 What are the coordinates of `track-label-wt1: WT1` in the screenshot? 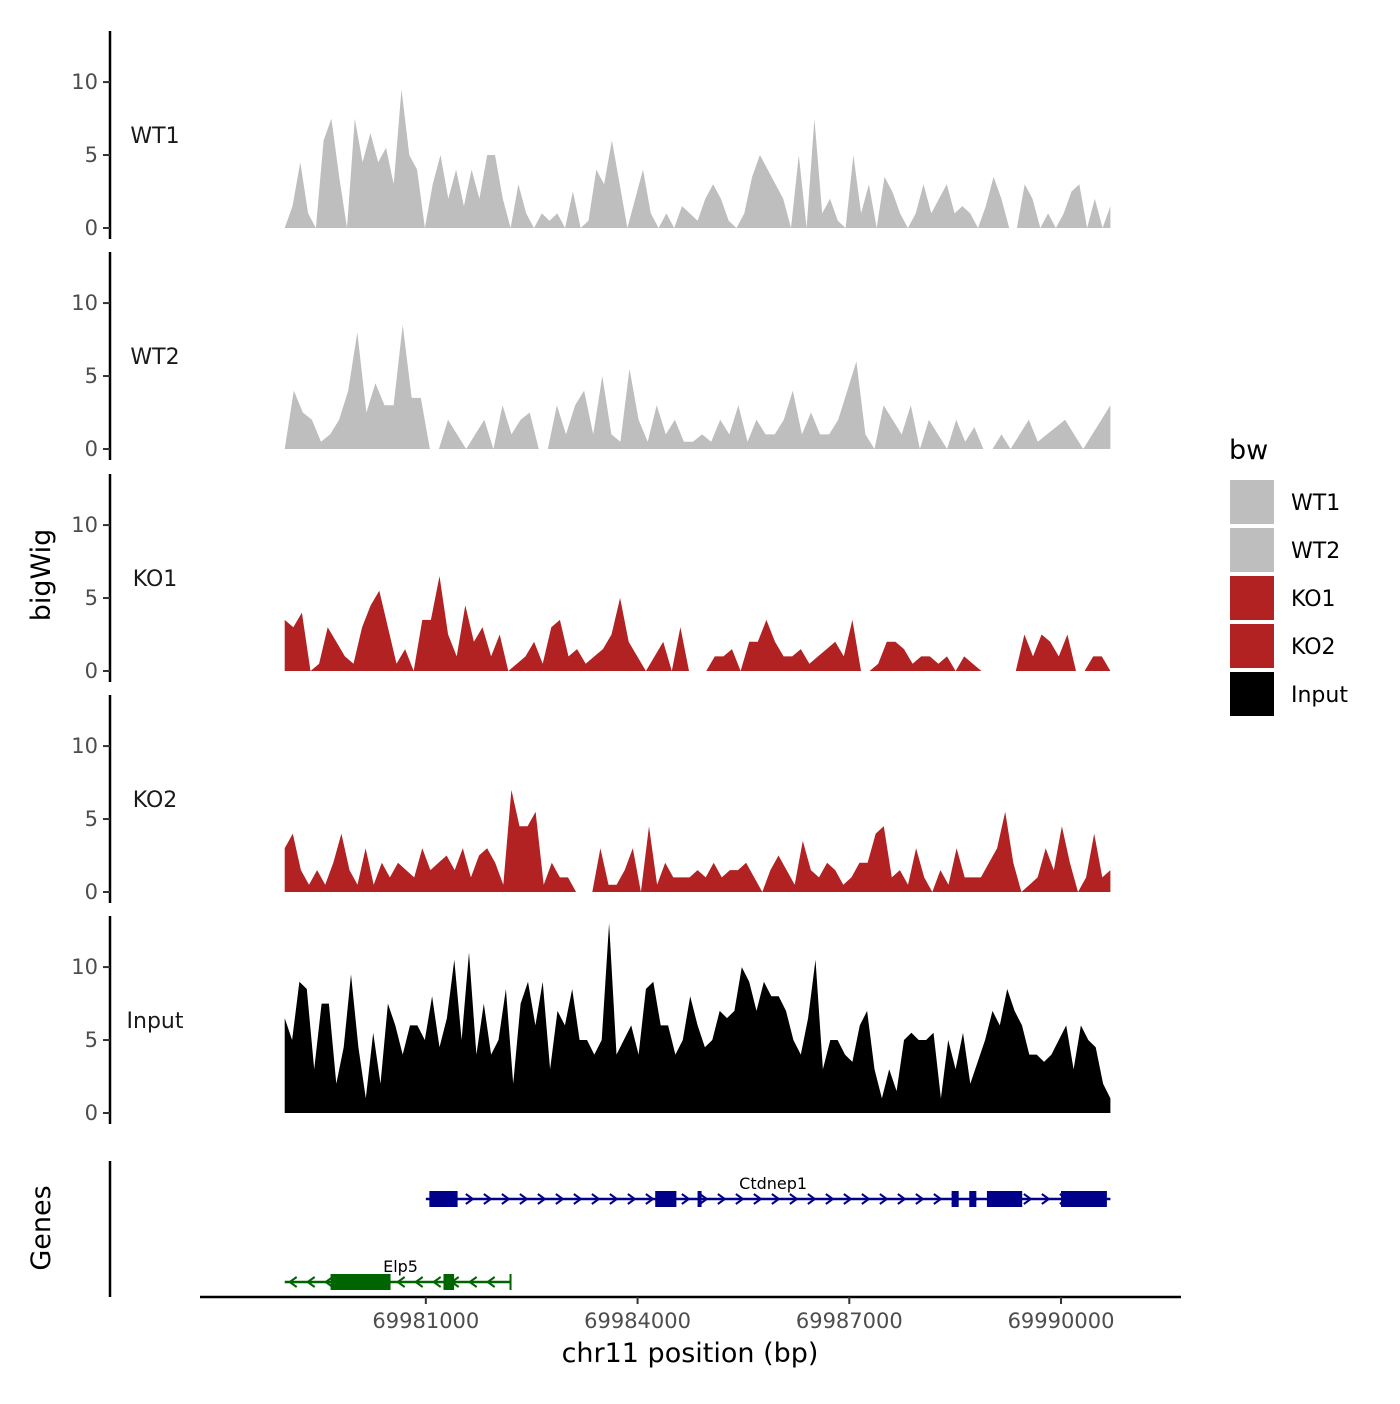 It's located at (154, 136).